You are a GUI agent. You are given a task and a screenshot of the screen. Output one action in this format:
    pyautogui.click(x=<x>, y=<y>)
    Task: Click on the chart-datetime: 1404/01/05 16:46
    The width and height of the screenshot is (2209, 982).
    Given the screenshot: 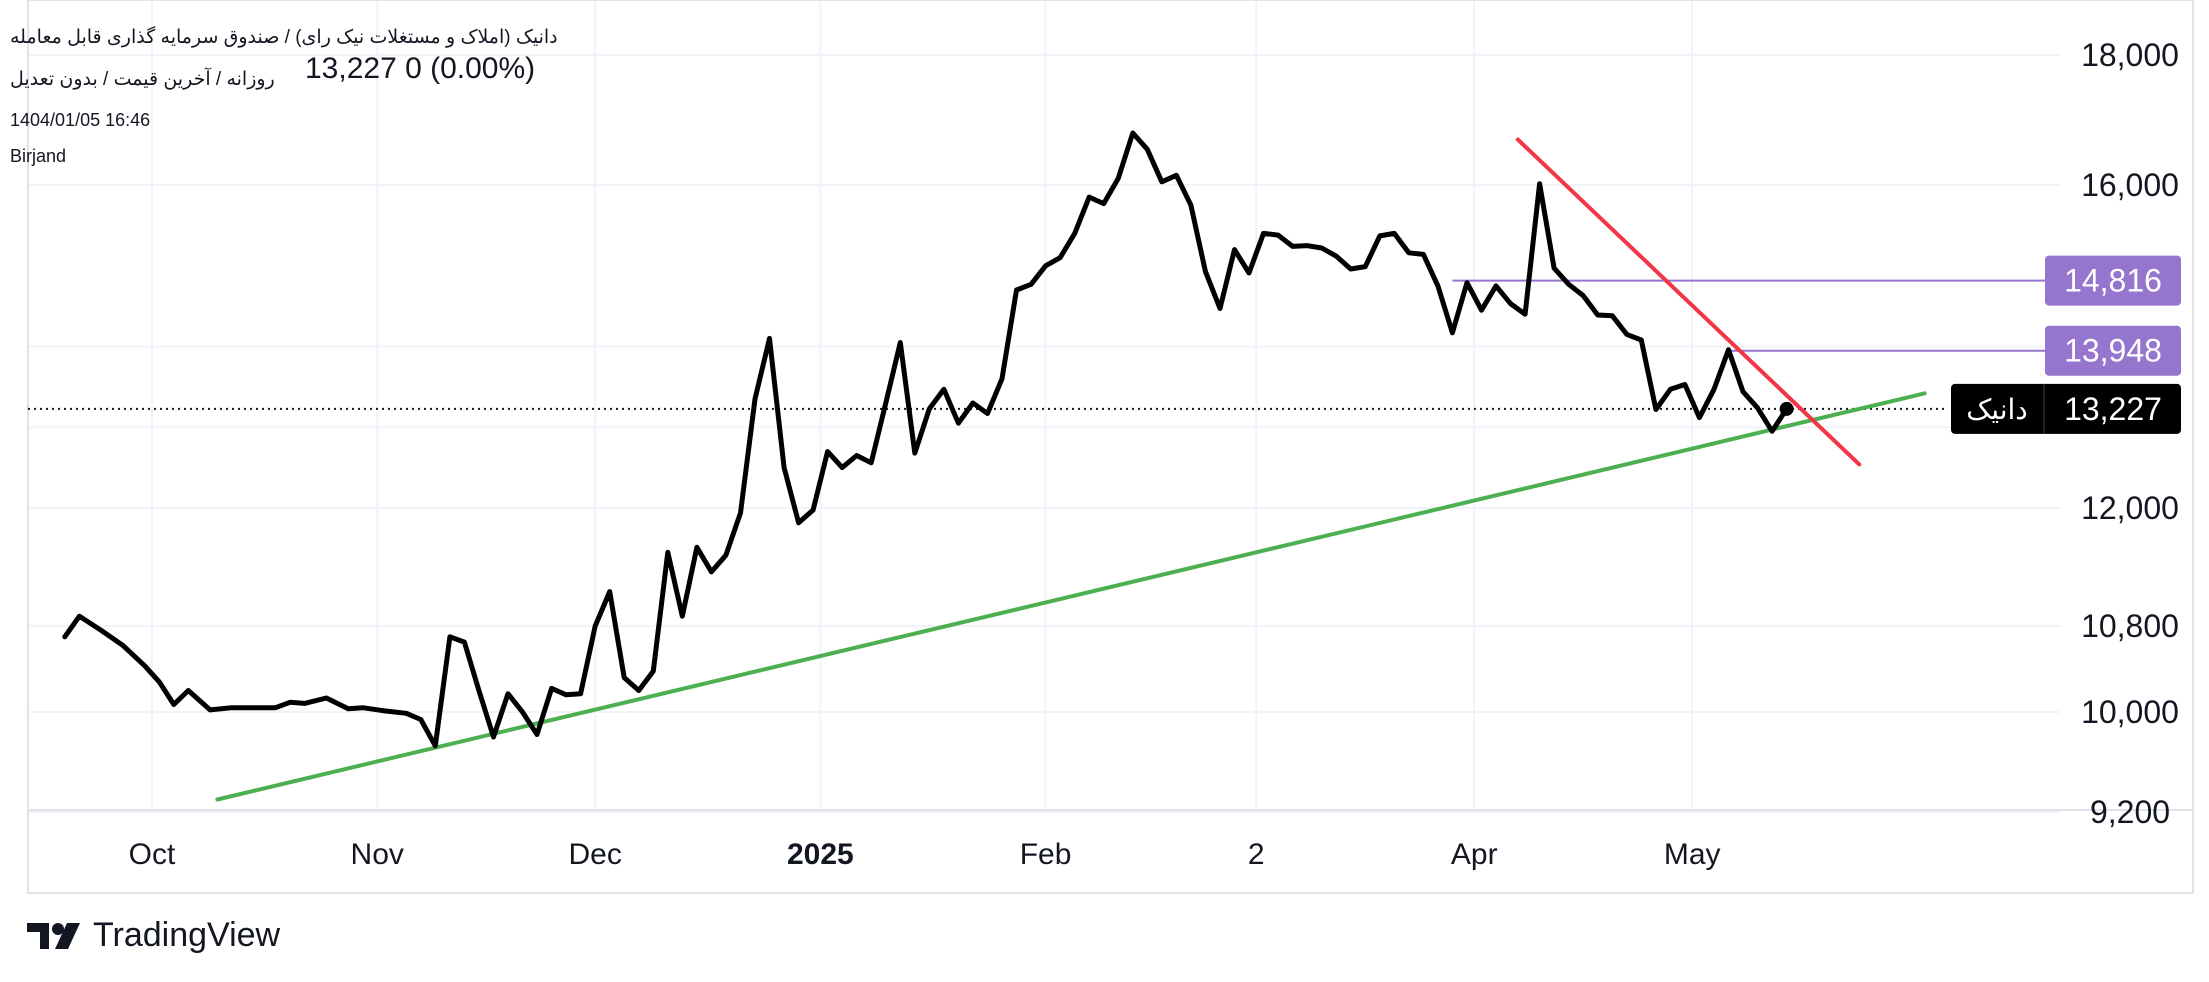 What is the action you would take?
    pyautogui.click(x=80, y=120)
    